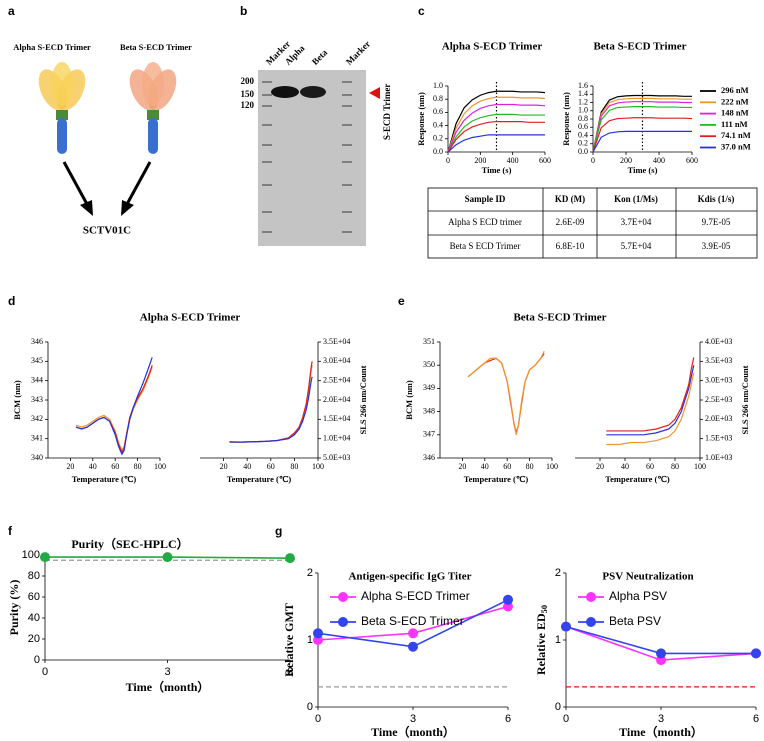 Image resolution: width=764 pixels, height=741 pixels. I want to click on y-axis-label-text: Relative GMT, so click(289, 640).